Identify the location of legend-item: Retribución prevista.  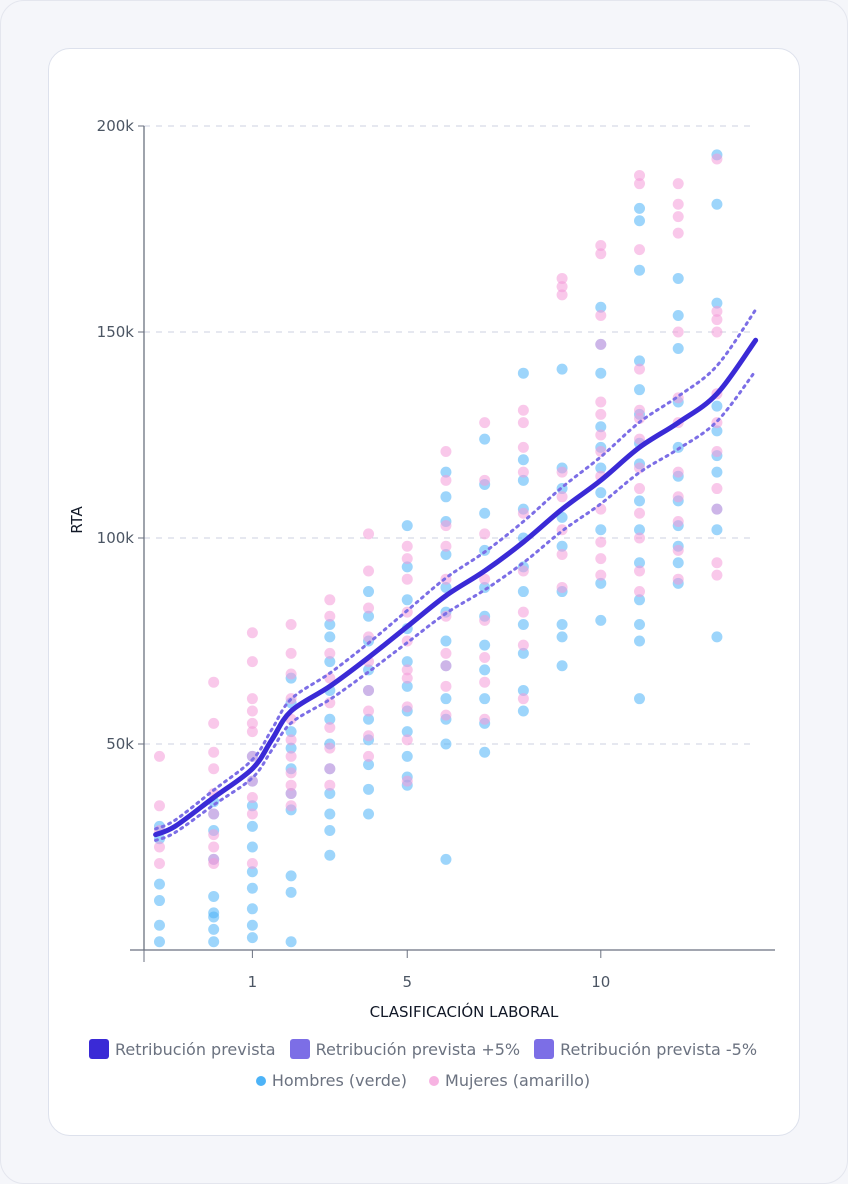
(182, 1049).